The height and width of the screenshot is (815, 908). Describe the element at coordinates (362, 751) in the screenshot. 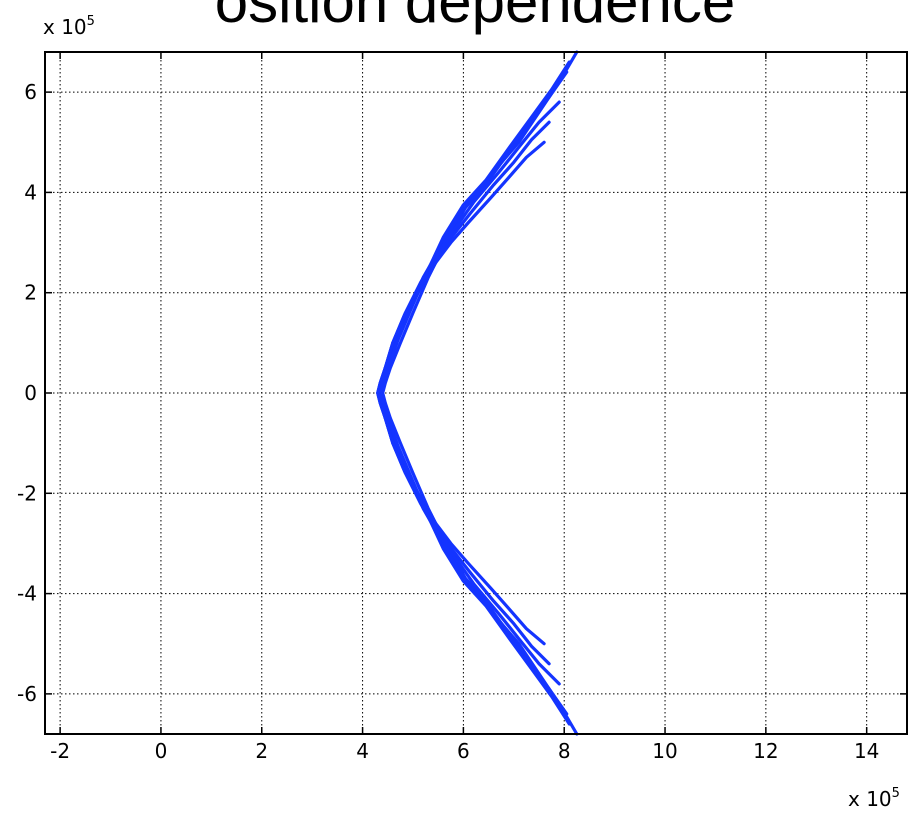

I see `x-tick-label: 4` at that location.